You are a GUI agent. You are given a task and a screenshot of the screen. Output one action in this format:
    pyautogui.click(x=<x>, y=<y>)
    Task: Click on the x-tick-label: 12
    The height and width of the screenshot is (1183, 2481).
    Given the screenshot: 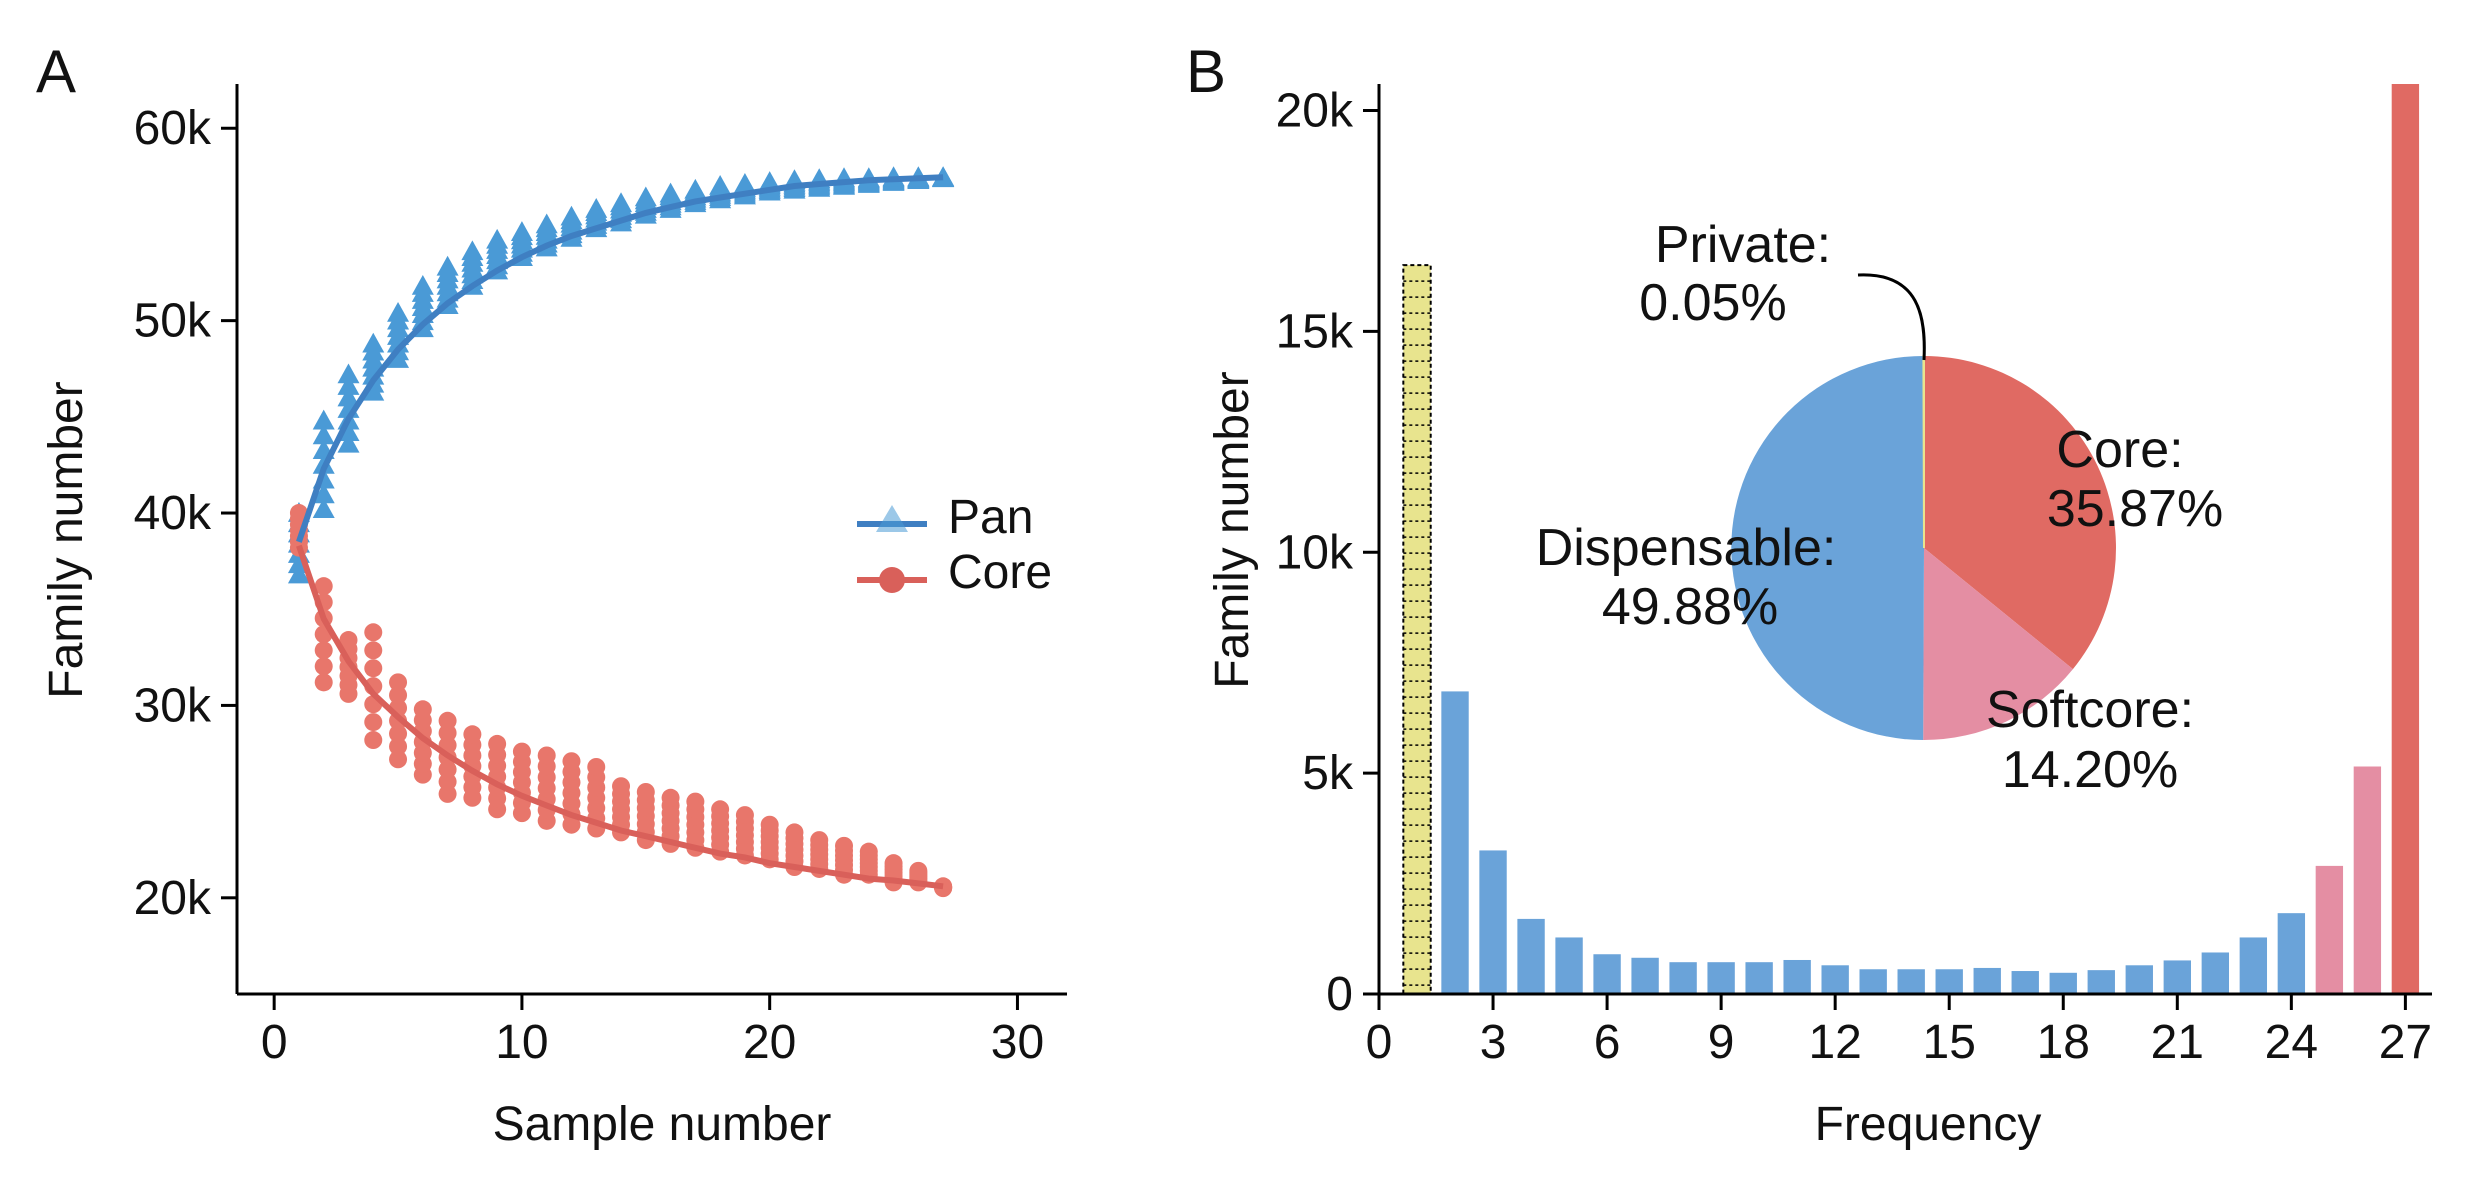 What is the action you would take?
    pyautogui.click(x=1834, y=1042)
    